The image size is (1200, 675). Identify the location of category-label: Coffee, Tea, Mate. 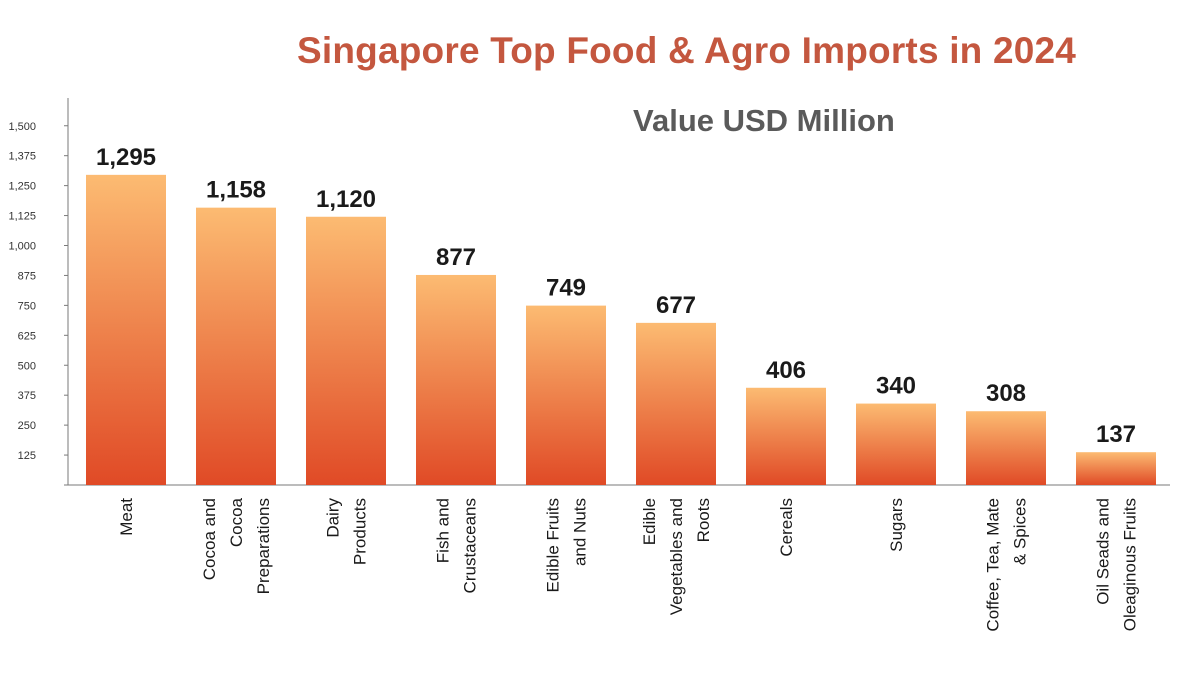
(993, 565).